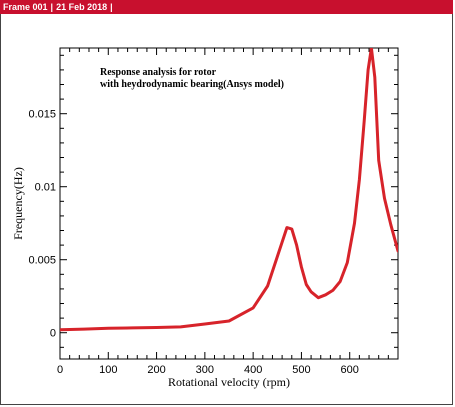  Describe the element at coordinates (60, 370) in the screenshot. I see `x-tick-label: 0` at that location.